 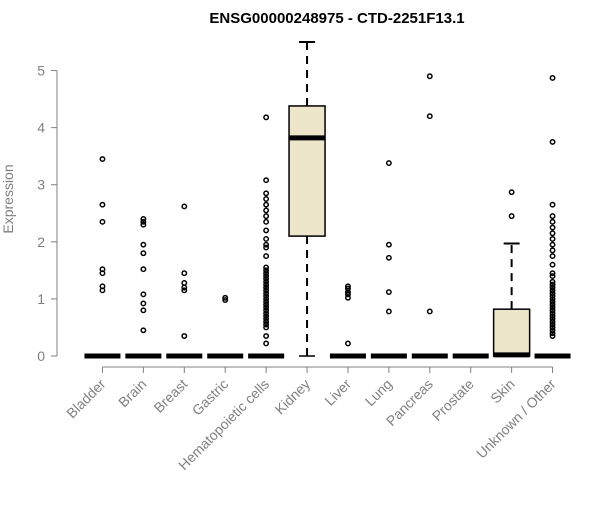 What do you see at coordinates (170, 396) in the screenshot?
I see `x-tick-label: Breast` at bounding box center [170, 396].